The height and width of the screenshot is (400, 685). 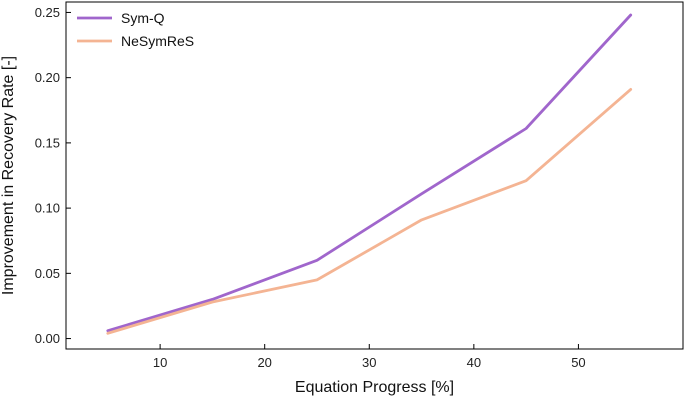 I want to click on x-tick-label: 30, so click(x=369, y=362).